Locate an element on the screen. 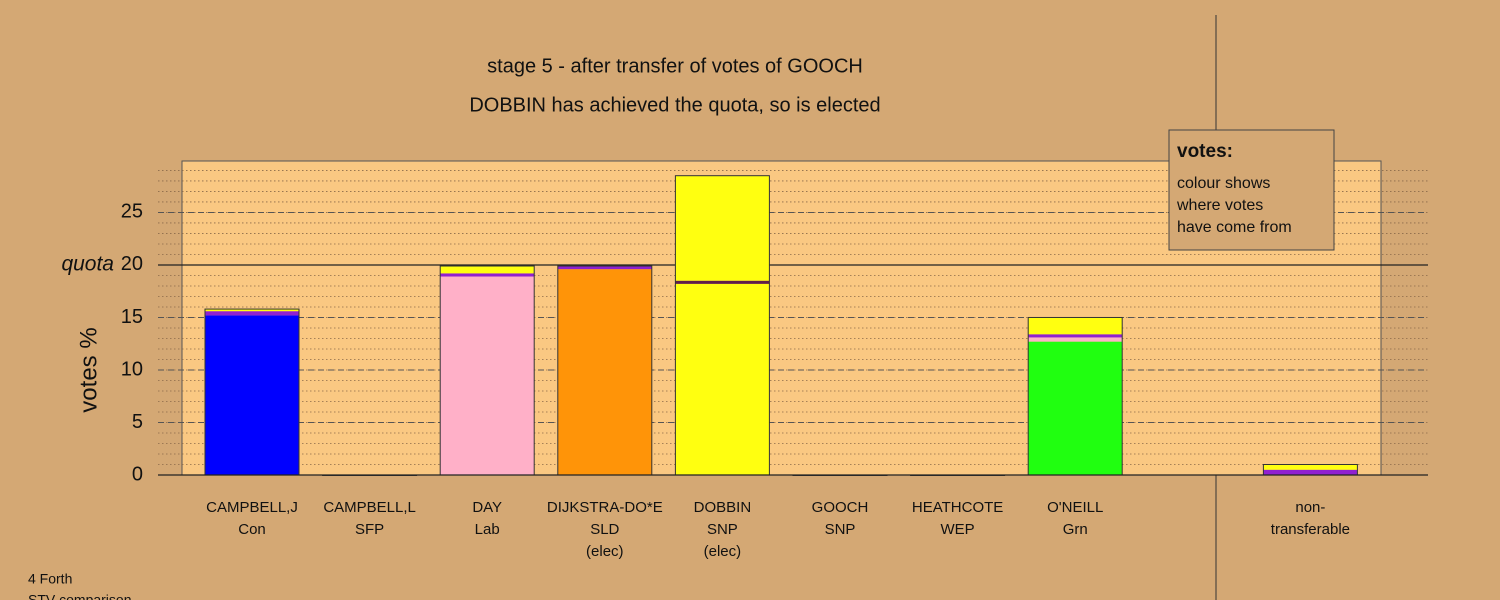  legend-heading: votes: is located at coordinates (1205, 151).